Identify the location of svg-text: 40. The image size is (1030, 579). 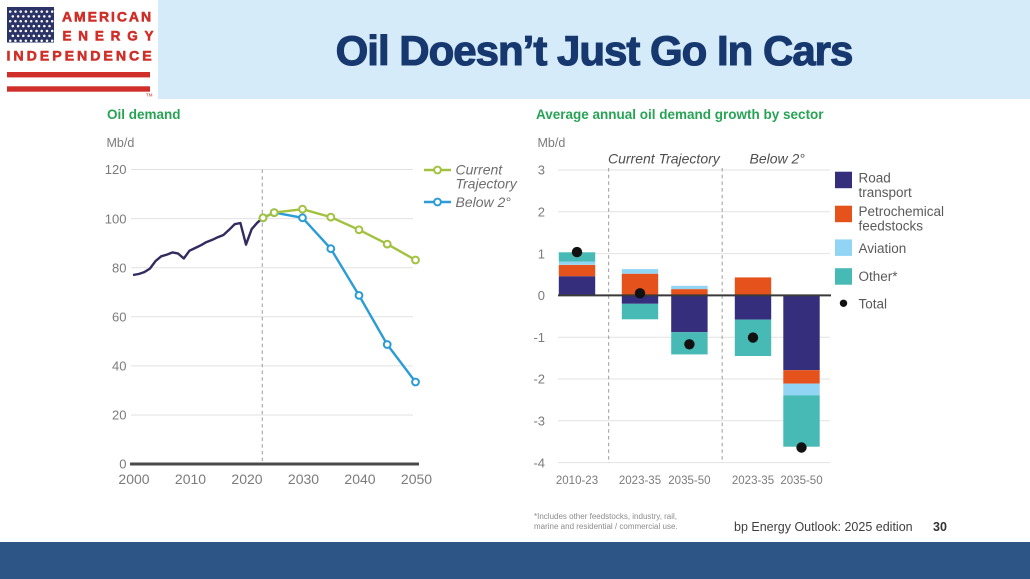
(119, 366).